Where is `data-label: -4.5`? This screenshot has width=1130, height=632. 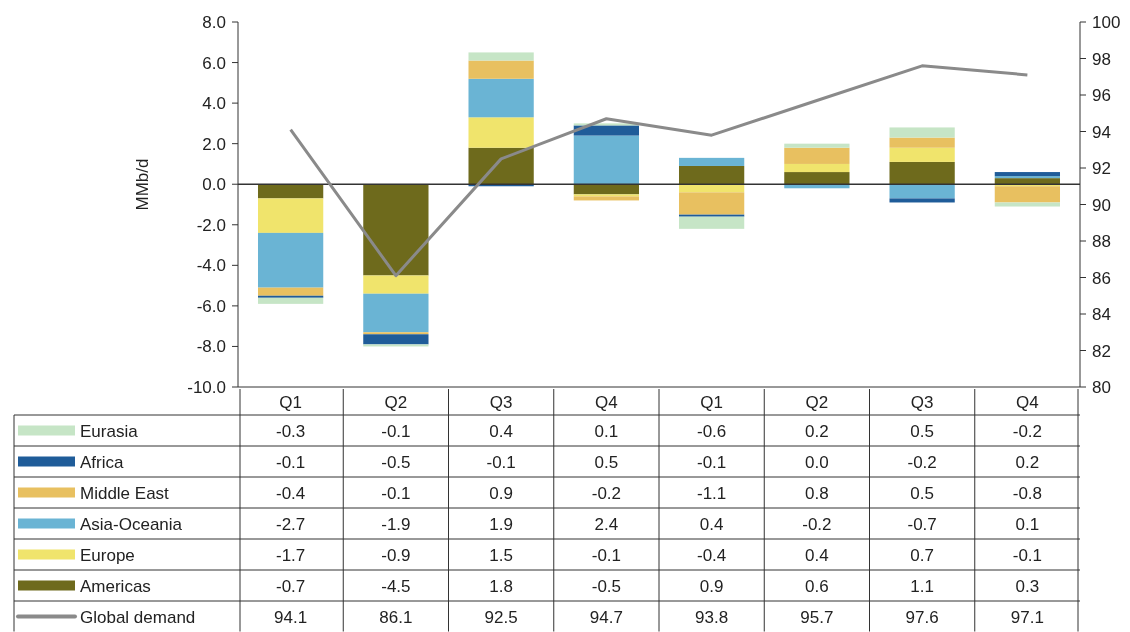 data-label: -4.5 is located at coordinates (396, 586).